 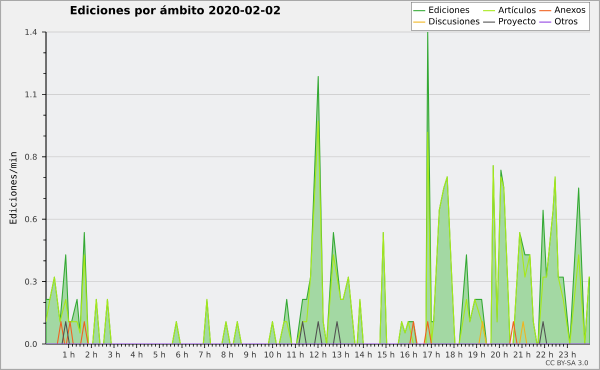 What do you see at coordinates (363, 354) in the screenshot?
I see `x-tick-label: 14 h` at bounding box center [363, 354].